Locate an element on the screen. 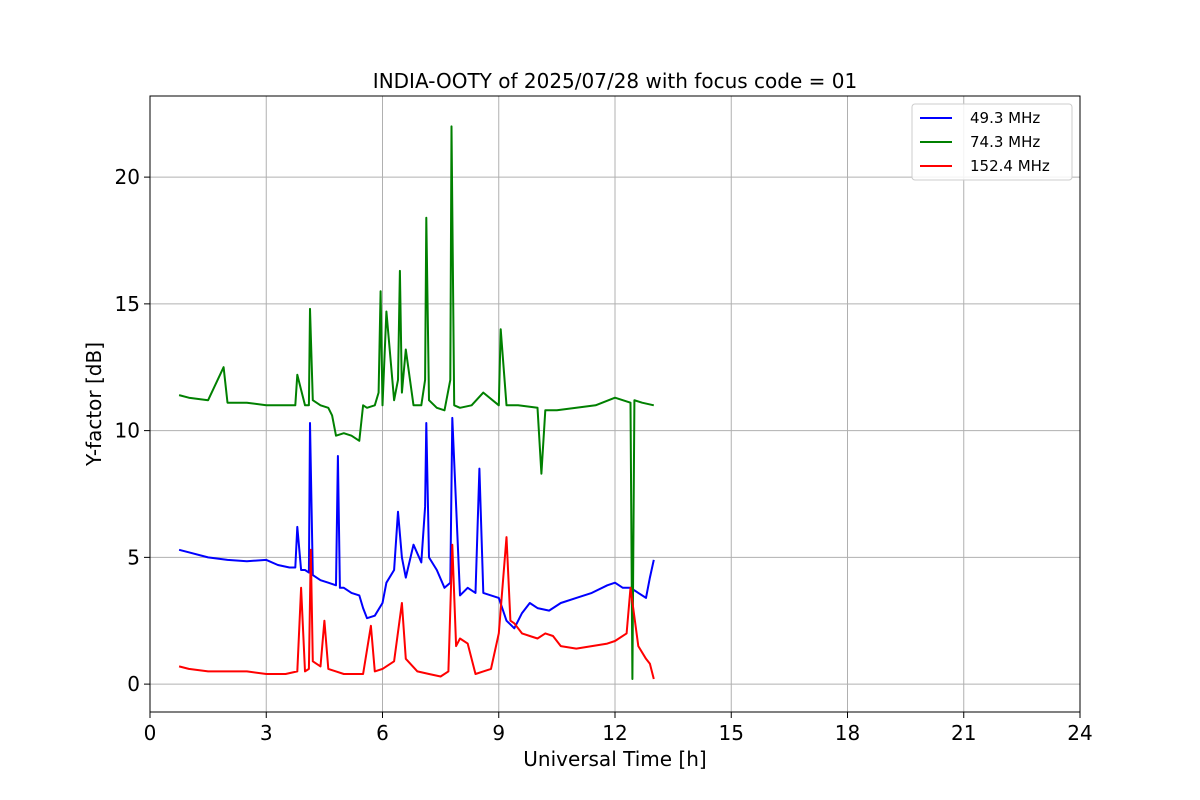 The image size is (1200, 800). legend-label: 152.4 MHz is located at coordinates (1010, 166).